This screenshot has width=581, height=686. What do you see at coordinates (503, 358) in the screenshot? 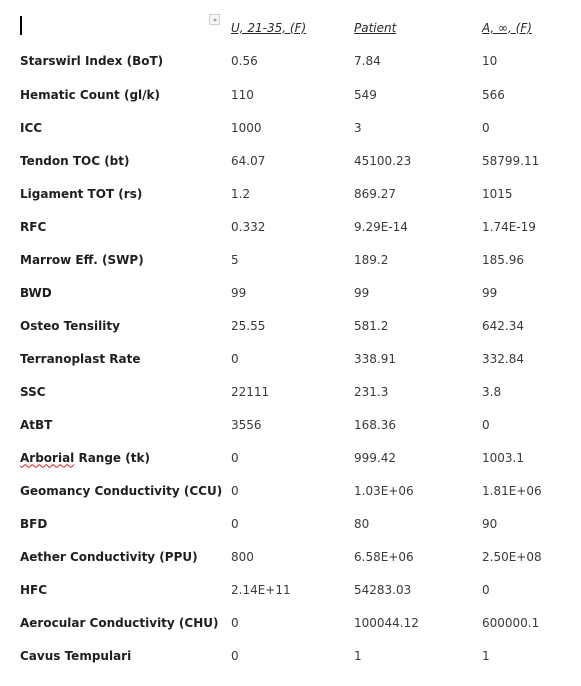
I see `value-cell: 332.84` at bounding box center [503, 358].